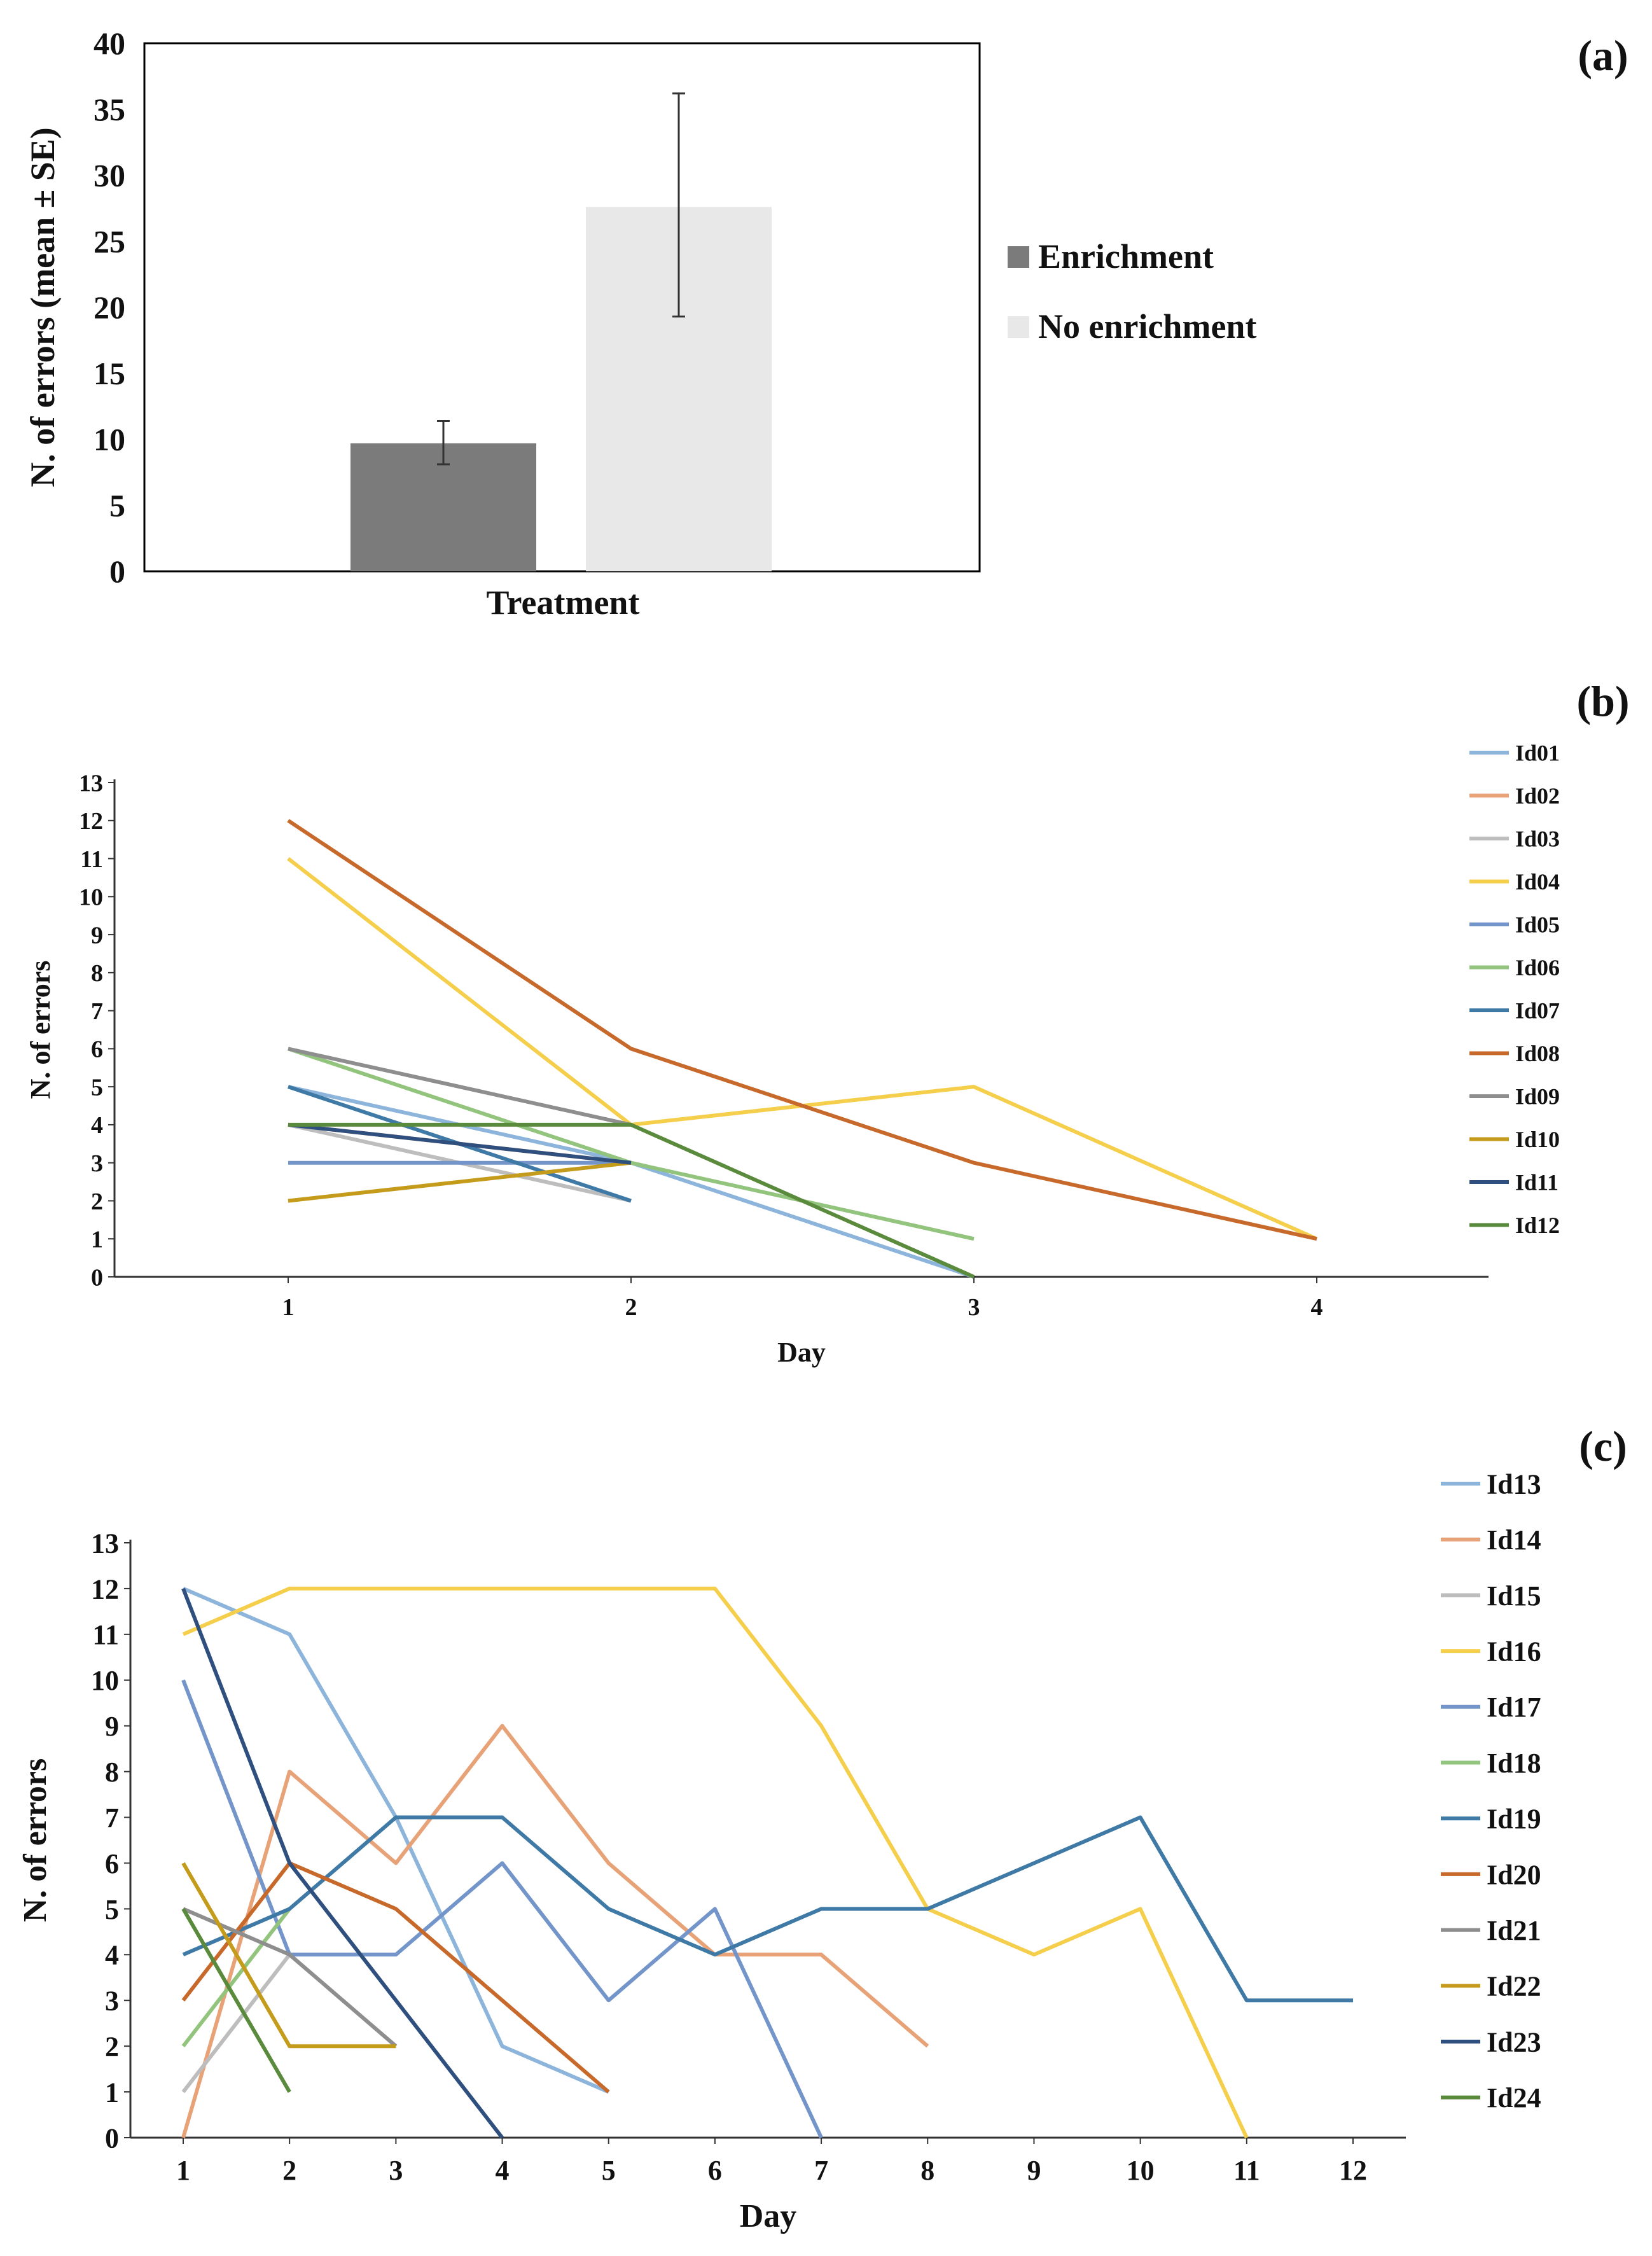 This screenshot has height=2256, width=1652. What do you see at coordinates (109, 110) in the screenshot?
I see `y-tick-label-a: 35` at bounding box center [109, 110].